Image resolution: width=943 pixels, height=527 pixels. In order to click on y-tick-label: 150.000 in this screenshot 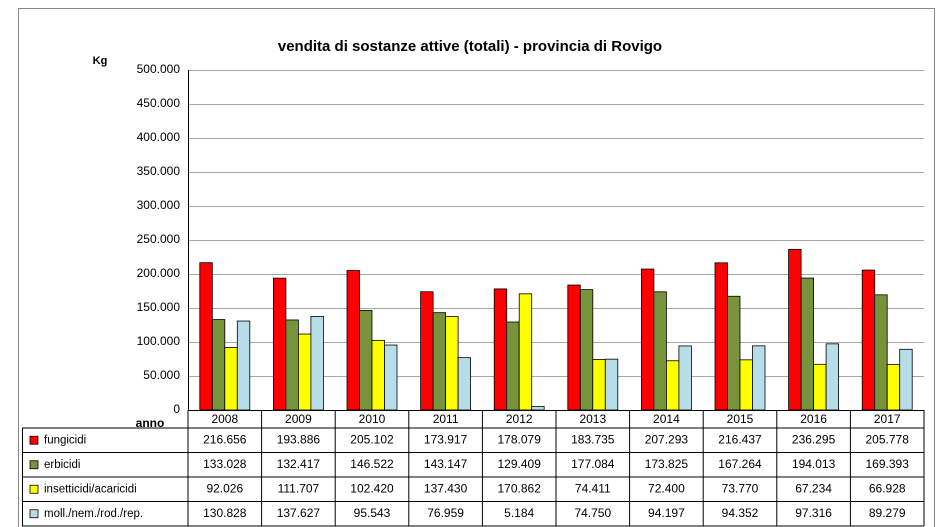, I will do `click(159, 307)`.